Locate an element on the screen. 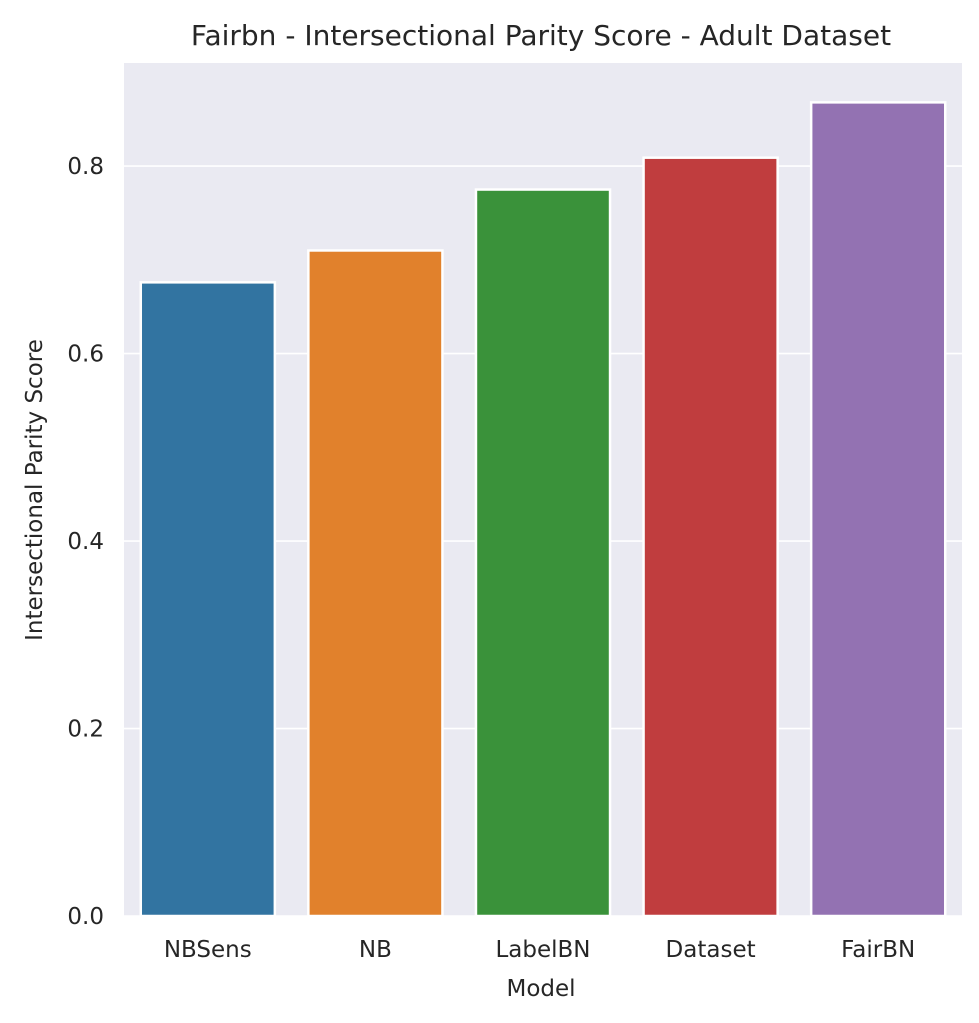 The image size is (979, 1023). bar-labelbn is located at coordinates (543, 553).